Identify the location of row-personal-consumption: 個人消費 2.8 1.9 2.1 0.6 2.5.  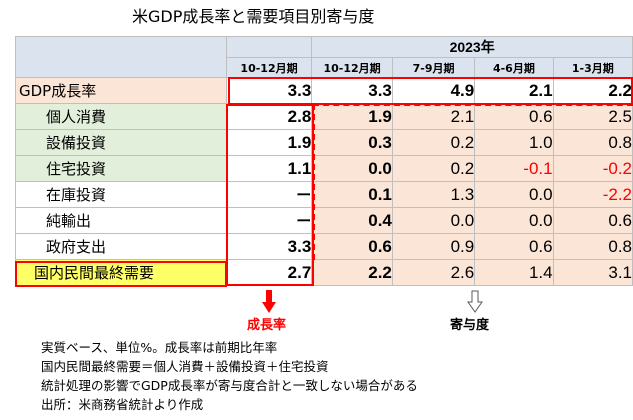
(324, 116).